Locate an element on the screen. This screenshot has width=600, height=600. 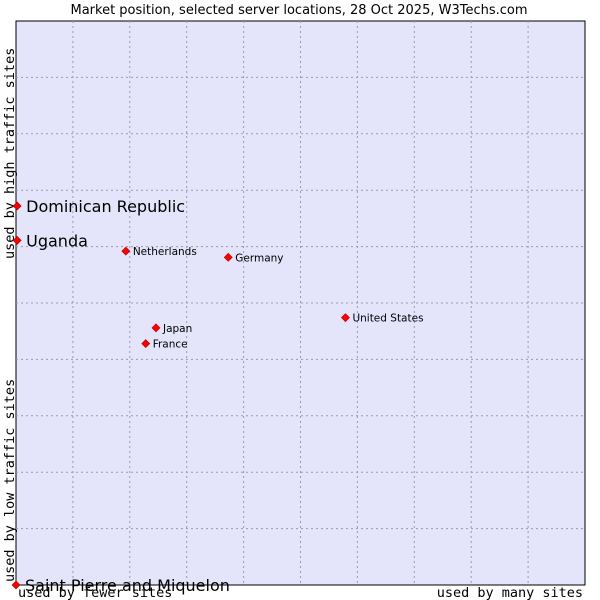
point-uganda: Uganda is located at coordinates (50, 240).